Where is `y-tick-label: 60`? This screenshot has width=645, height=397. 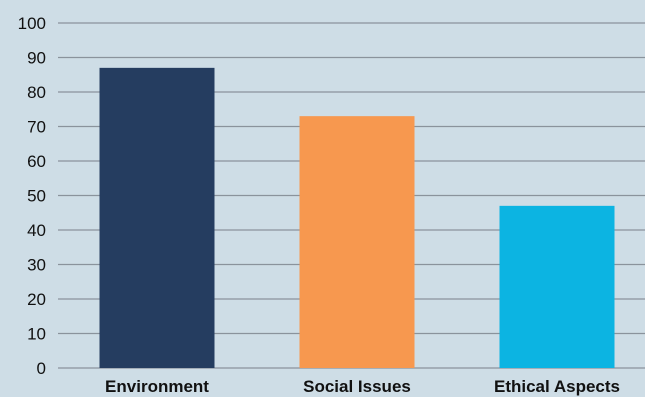 y-tick-label: 60 is located at coordinates (36, 161).